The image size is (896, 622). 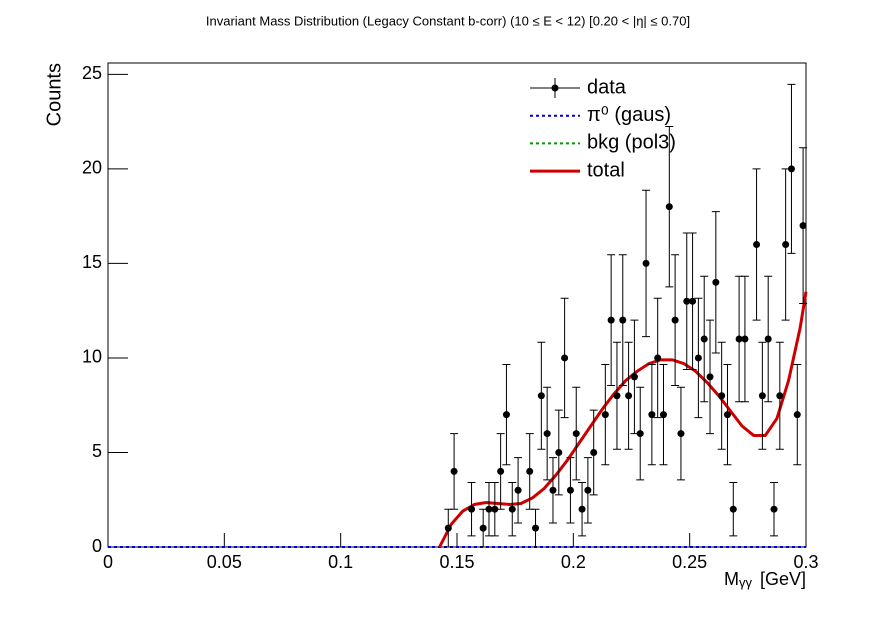 I want to click on x-tick-label: 0.15, so click(x=456, y=562).